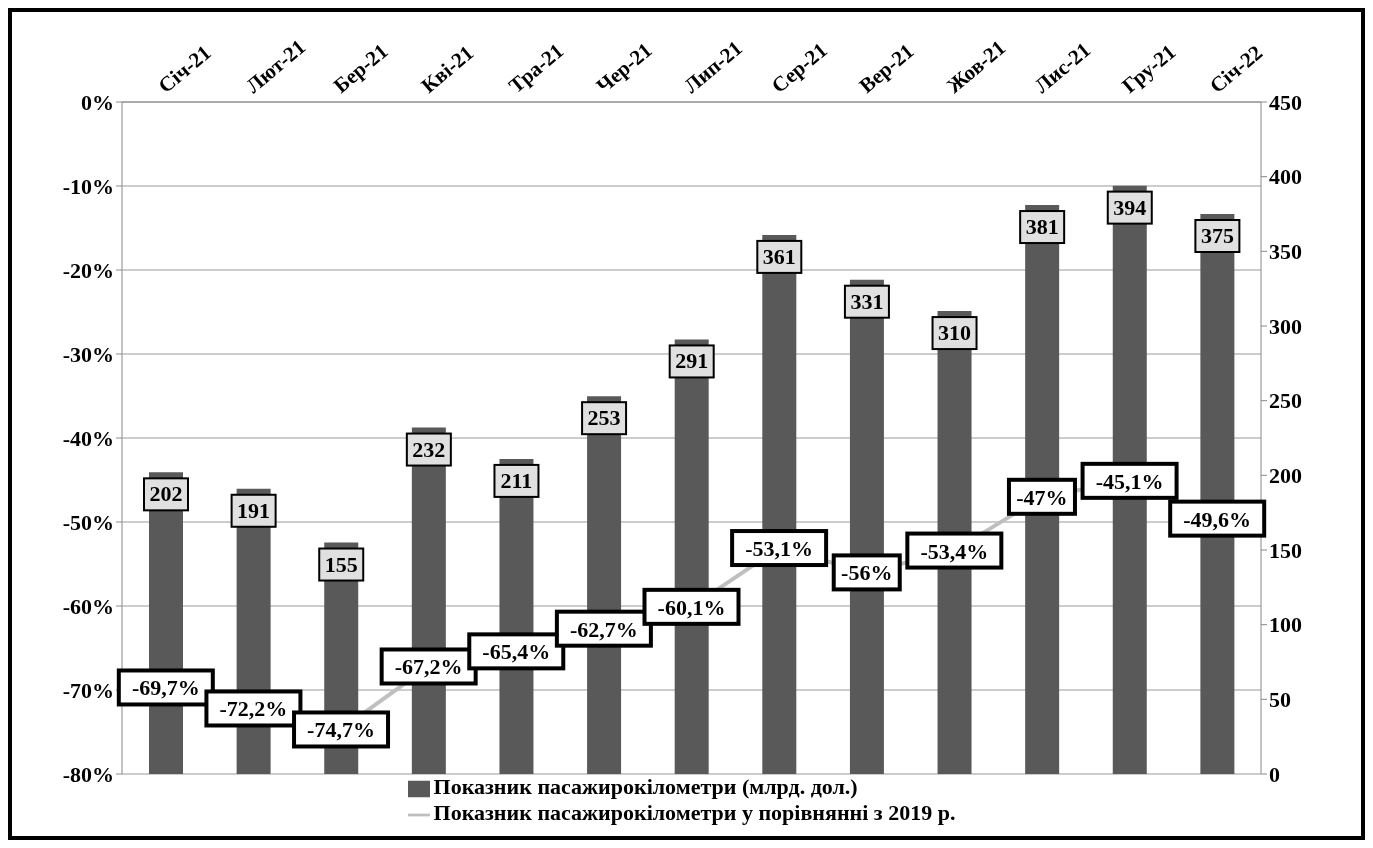 This screenshot has height=848, width=1373. Describe the element at coordinates (867, 573) in the screenshot. I see `data-label: -56%` at that location.